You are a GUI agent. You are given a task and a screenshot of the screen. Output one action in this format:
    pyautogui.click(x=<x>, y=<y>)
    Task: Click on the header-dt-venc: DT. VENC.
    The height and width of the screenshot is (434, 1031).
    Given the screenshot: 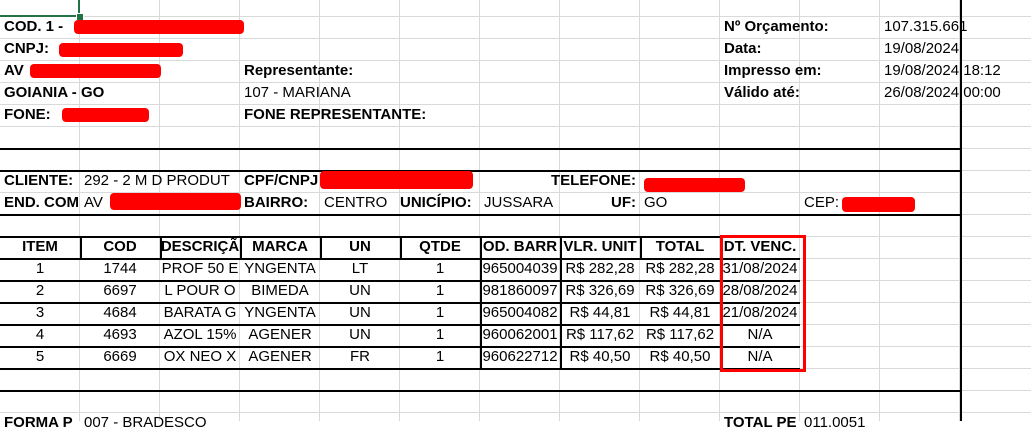 What is the action you would take?
    pyautogui.click(x=760, y=246)
    